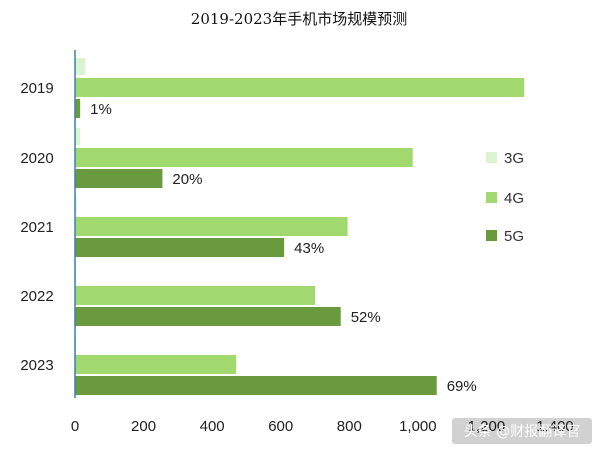 Image resolution: width=598 pixels, height=451 pixels. Describe the element at coordinates (36, 158) in the screenshot. I see `category-label-2020: 2020` at that location.